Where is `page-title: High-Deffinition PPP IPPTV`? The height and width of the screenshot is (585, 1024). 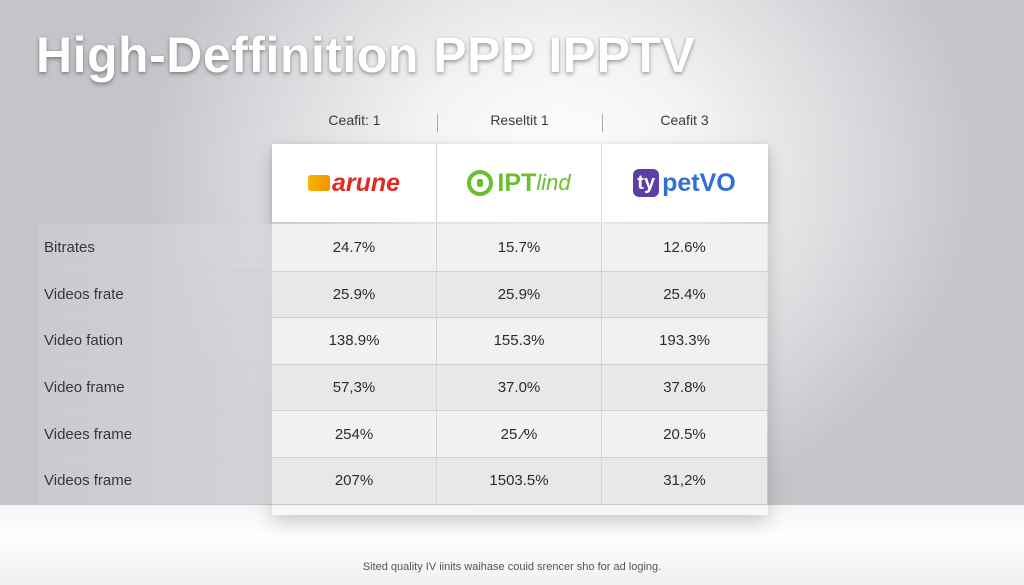
page-title: High-Deffinition PPP IPPTV is located at coordinates (366, 55).